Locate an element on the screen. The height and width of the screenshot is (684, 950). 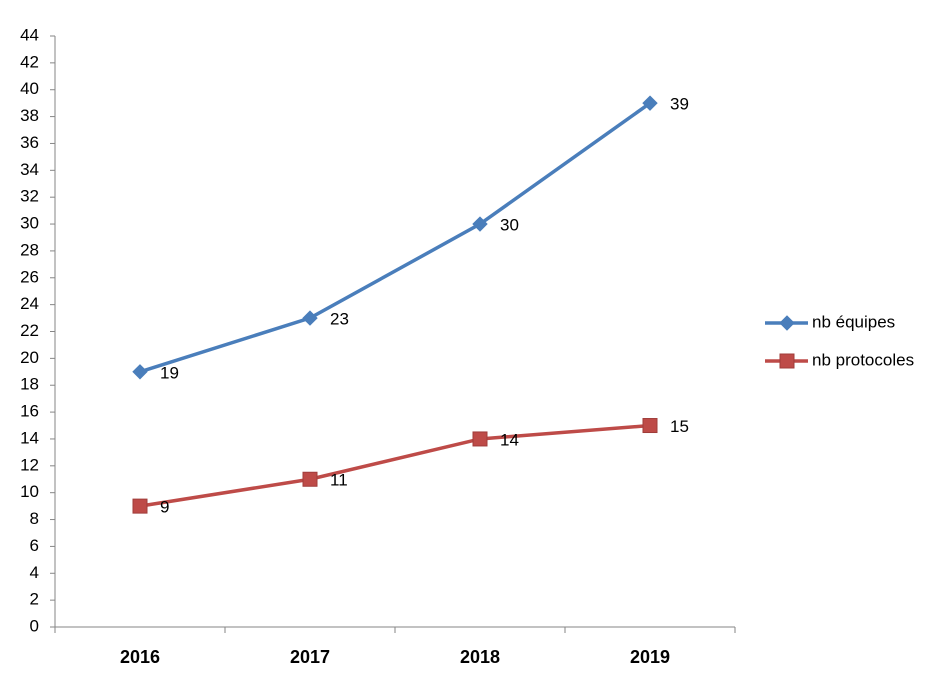
y-tick-label: 26 is located at coordinates (29, 276).